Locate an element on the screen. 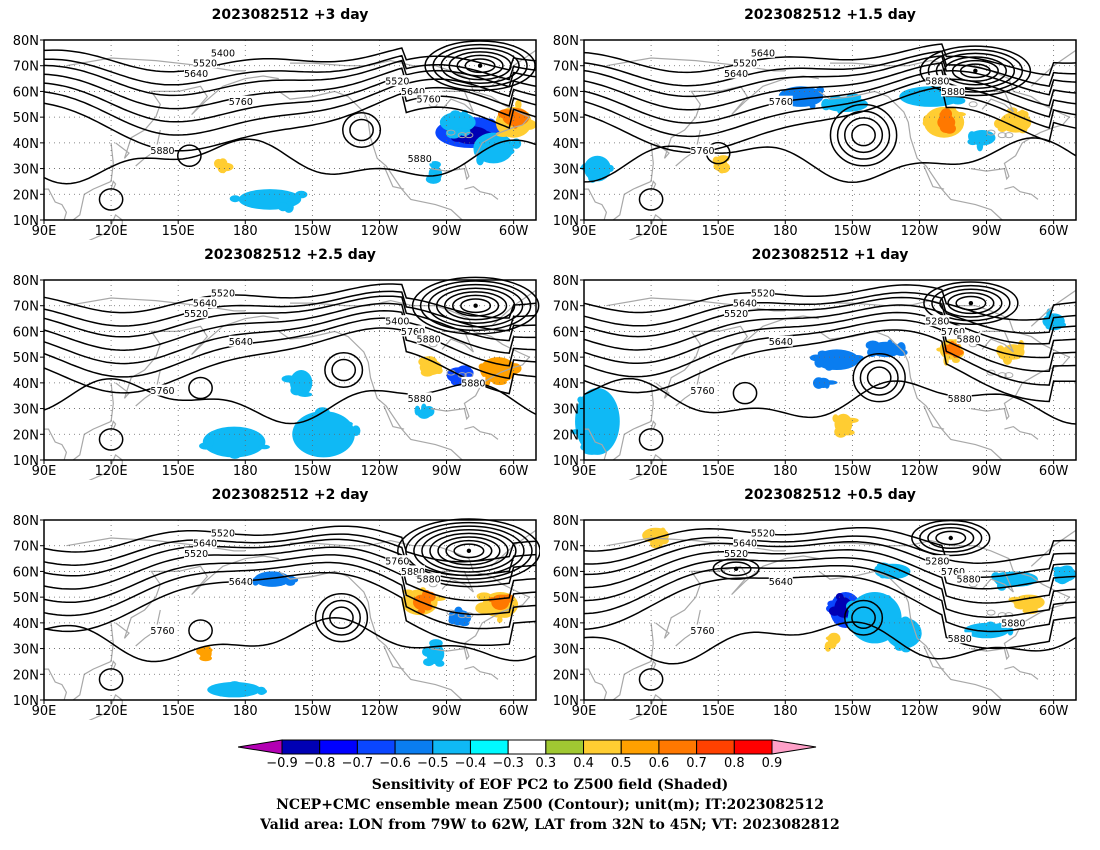 The image size is (1100, 850). lon-tick-label: 90W is located at coordinates (987, 231).